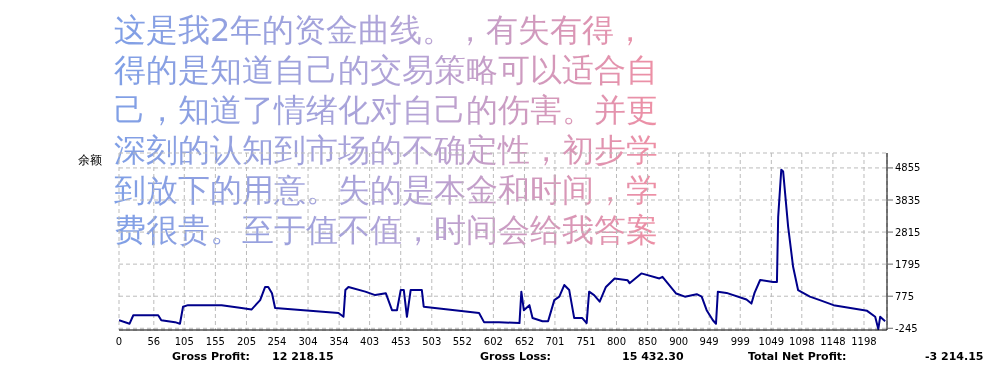  Describe the element at coordinates (515, 356) in the screenshot. I see `text: Gross Loss:` at that location.